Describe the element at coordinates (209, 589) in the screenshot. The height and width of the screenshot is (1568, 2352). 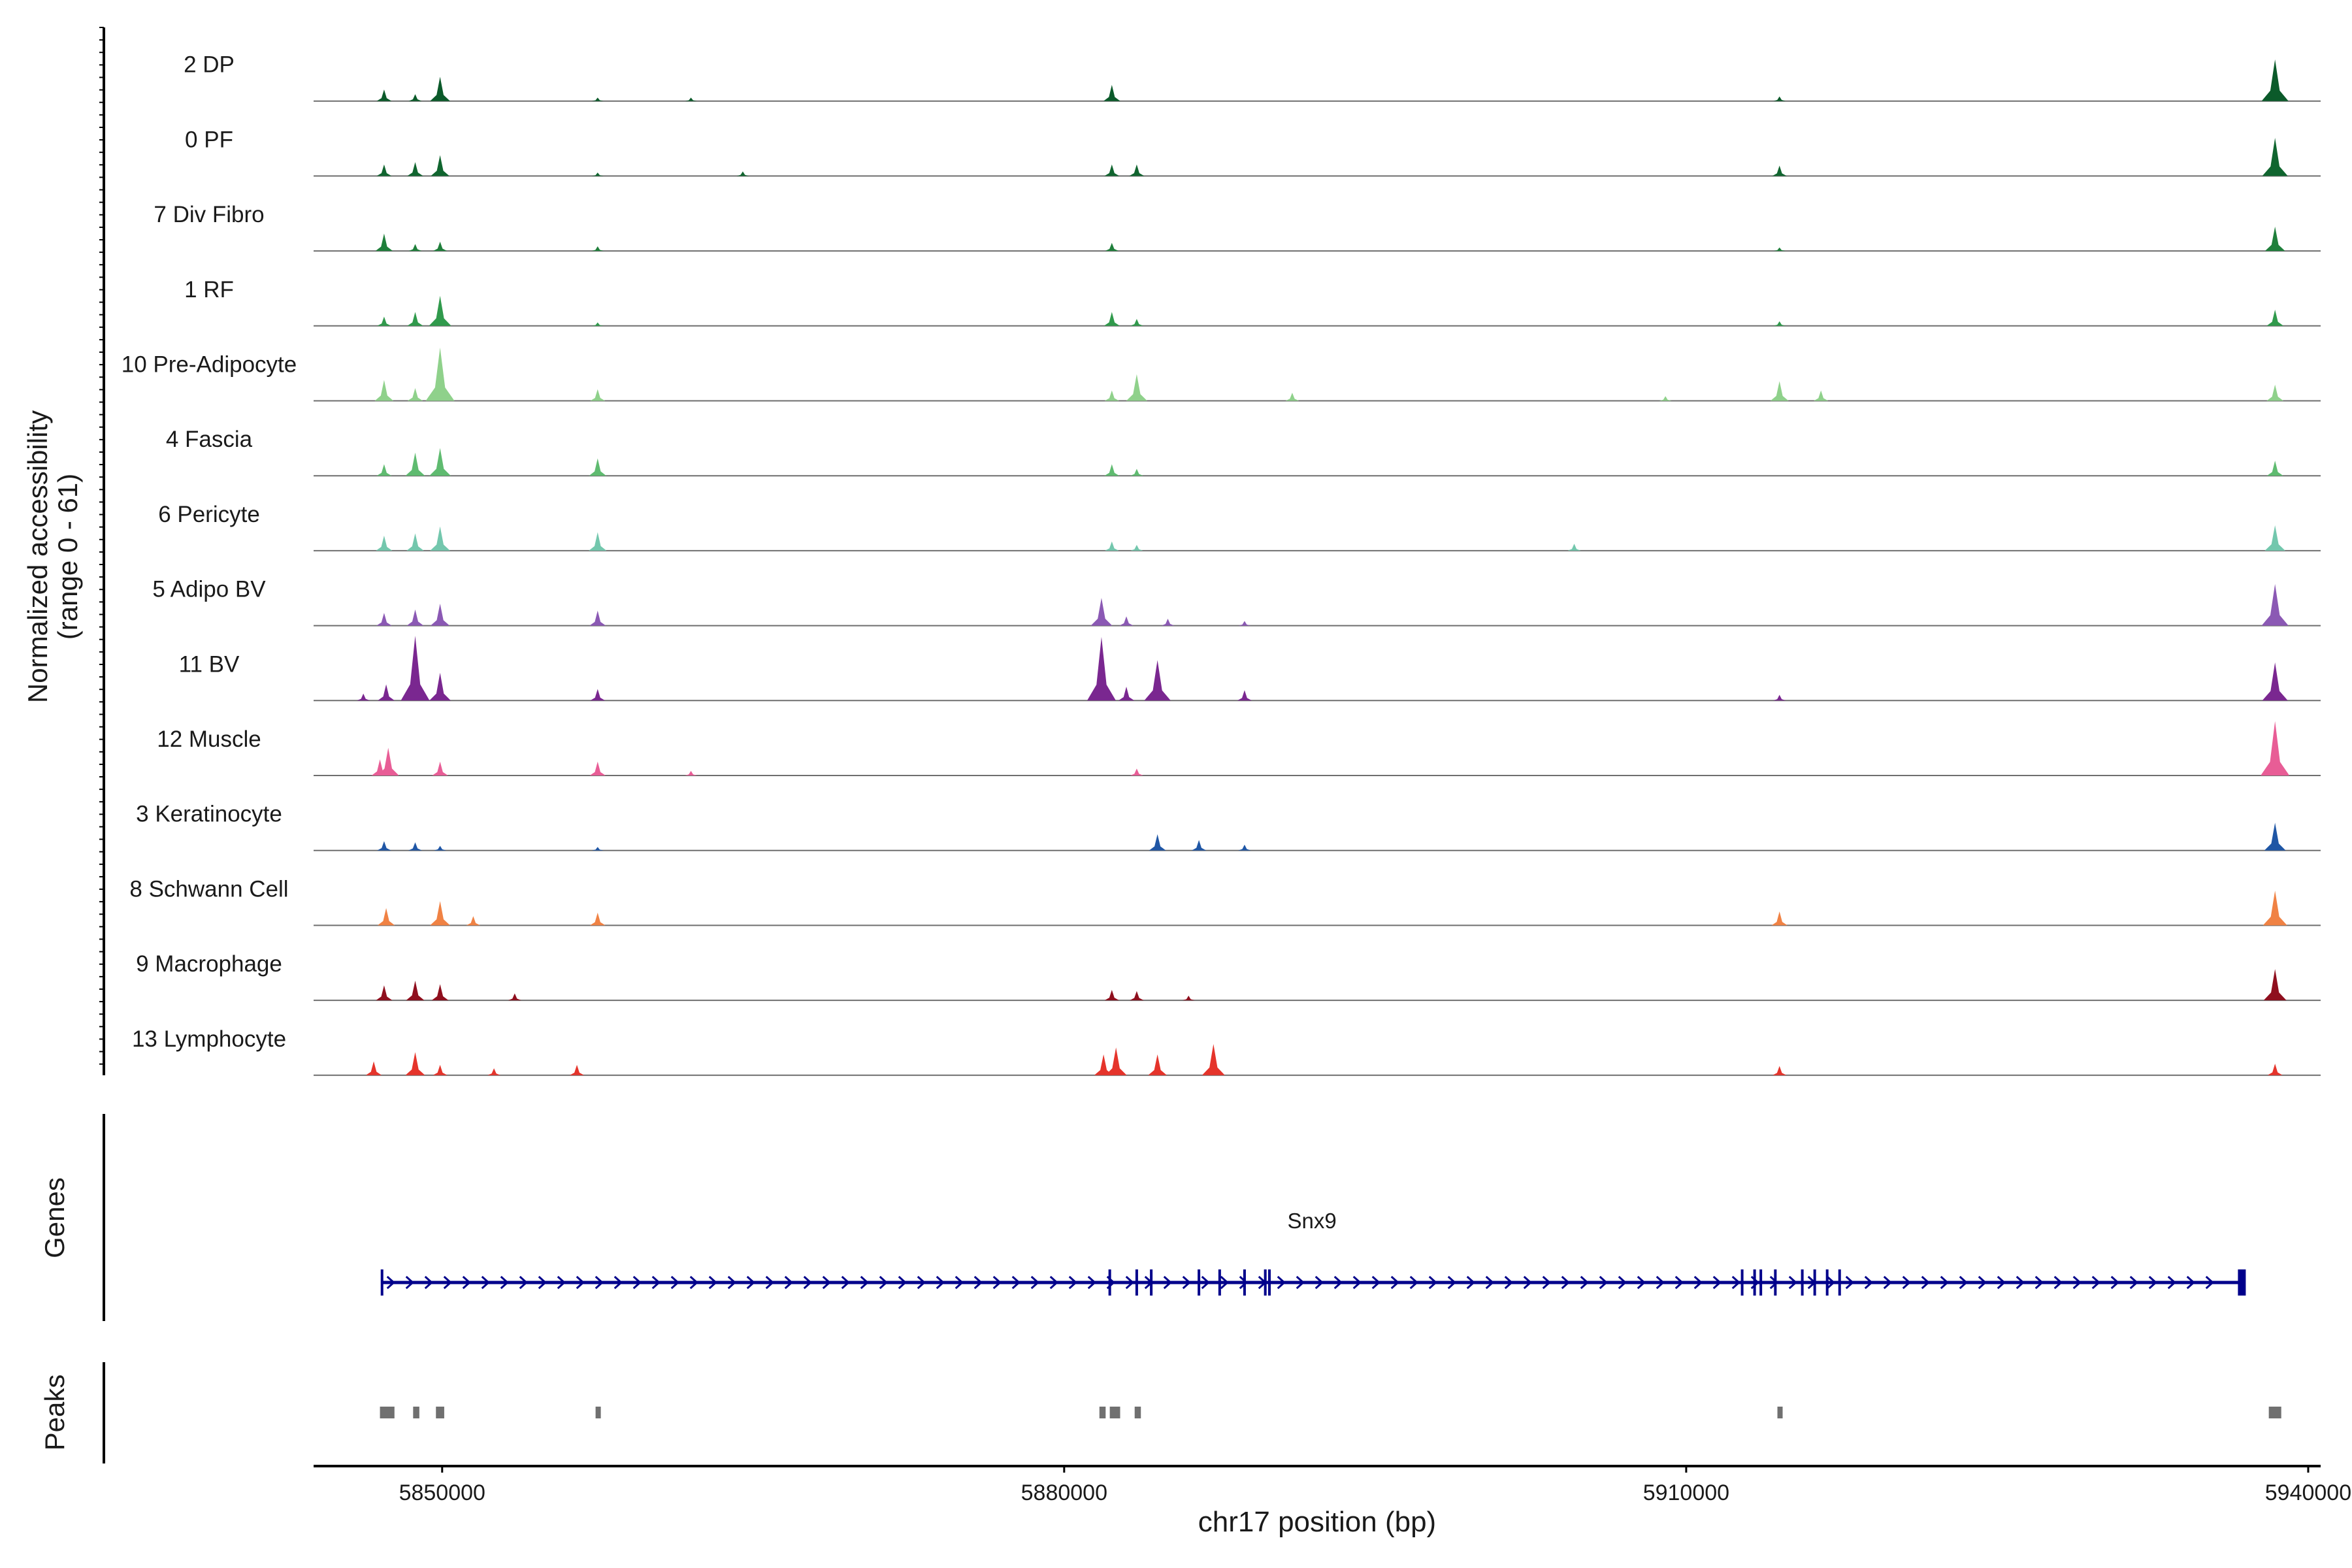
I see `track-label: 5 Adipo BV` at that location.